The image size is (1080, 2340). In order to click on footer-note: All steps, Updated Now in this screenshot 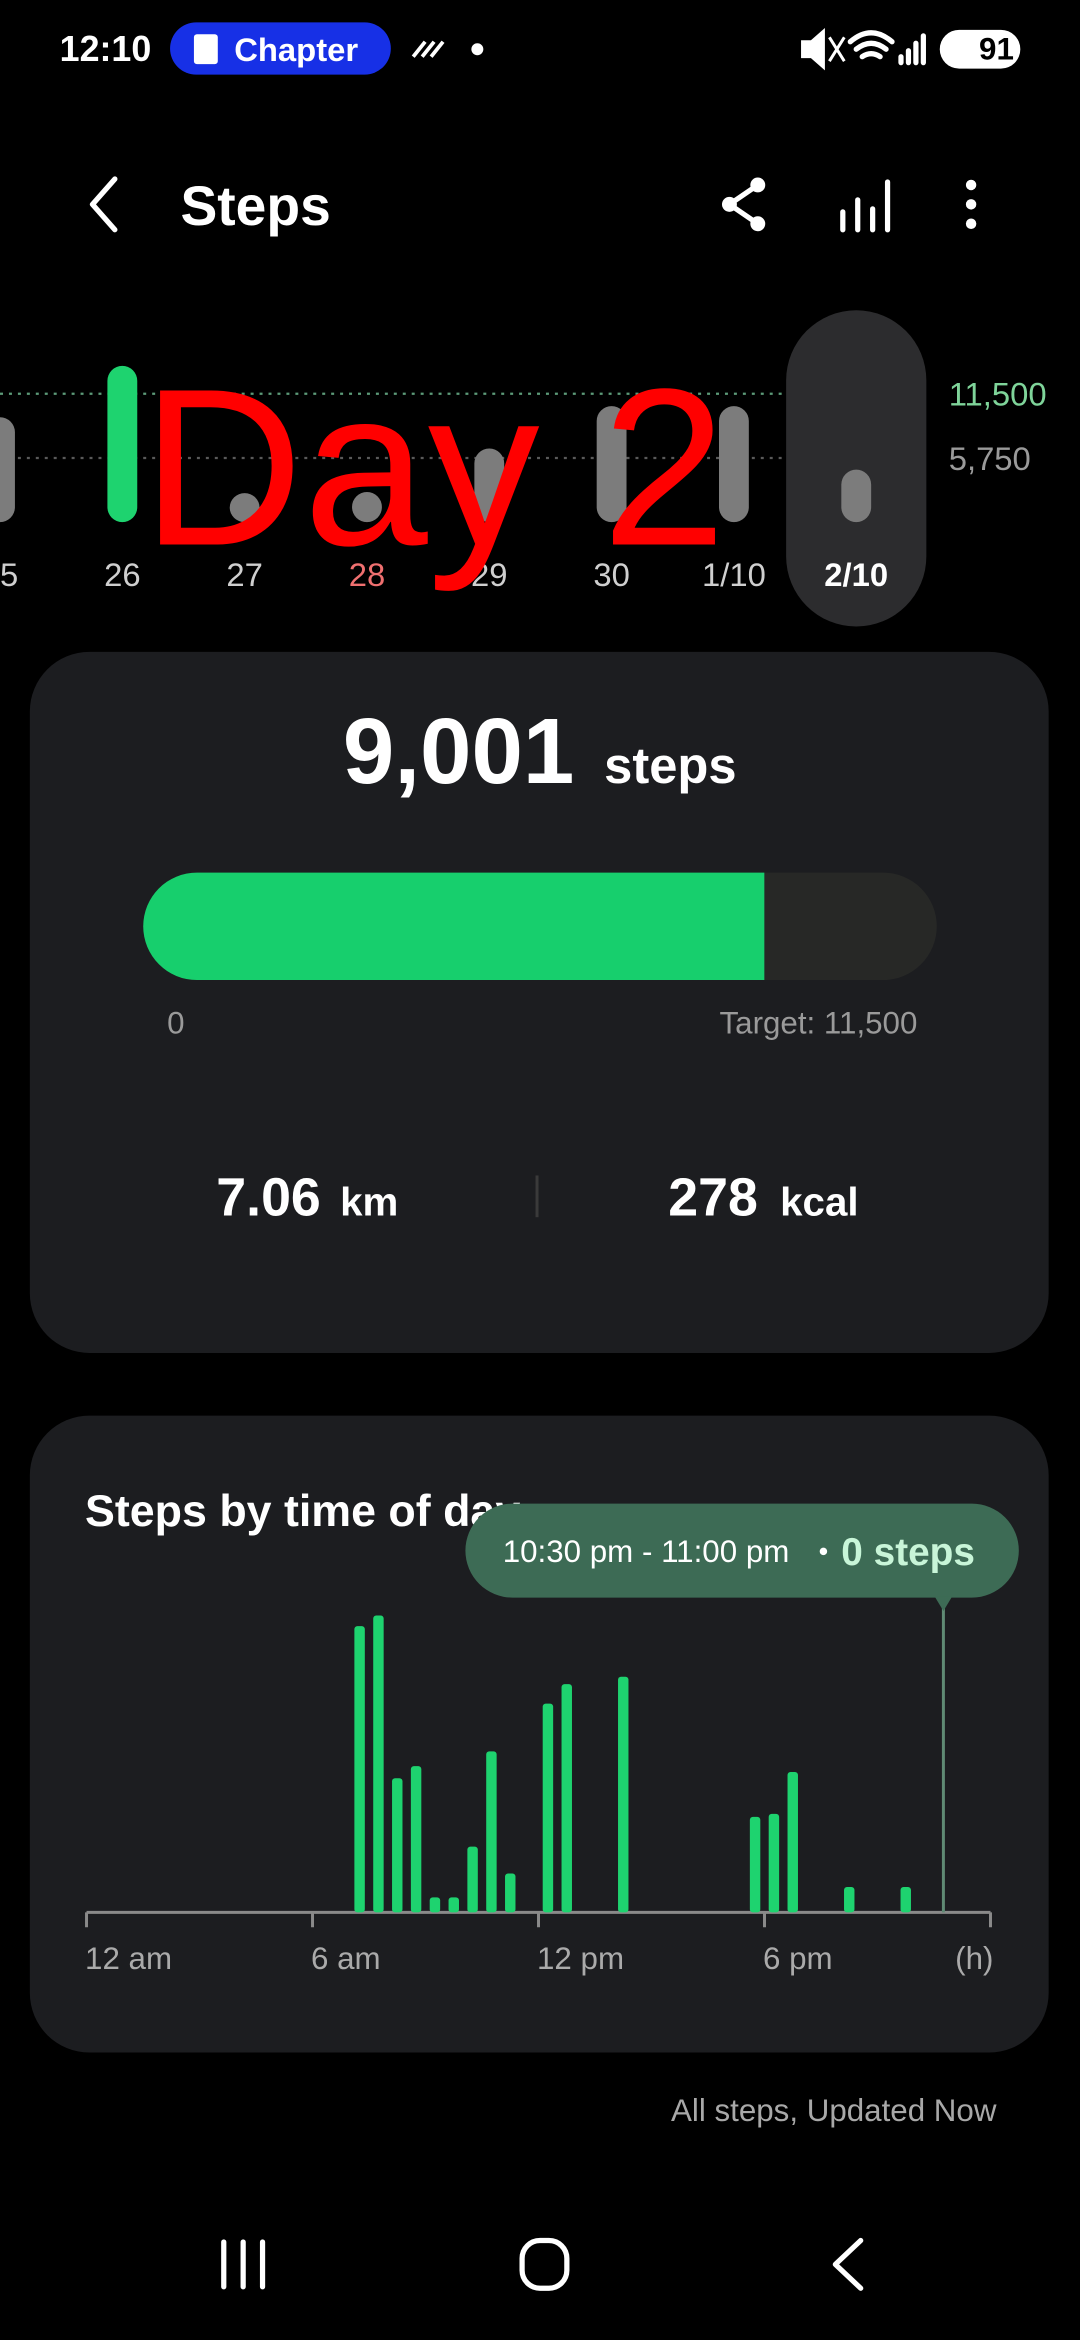, I will do `click(834, 2110)`.